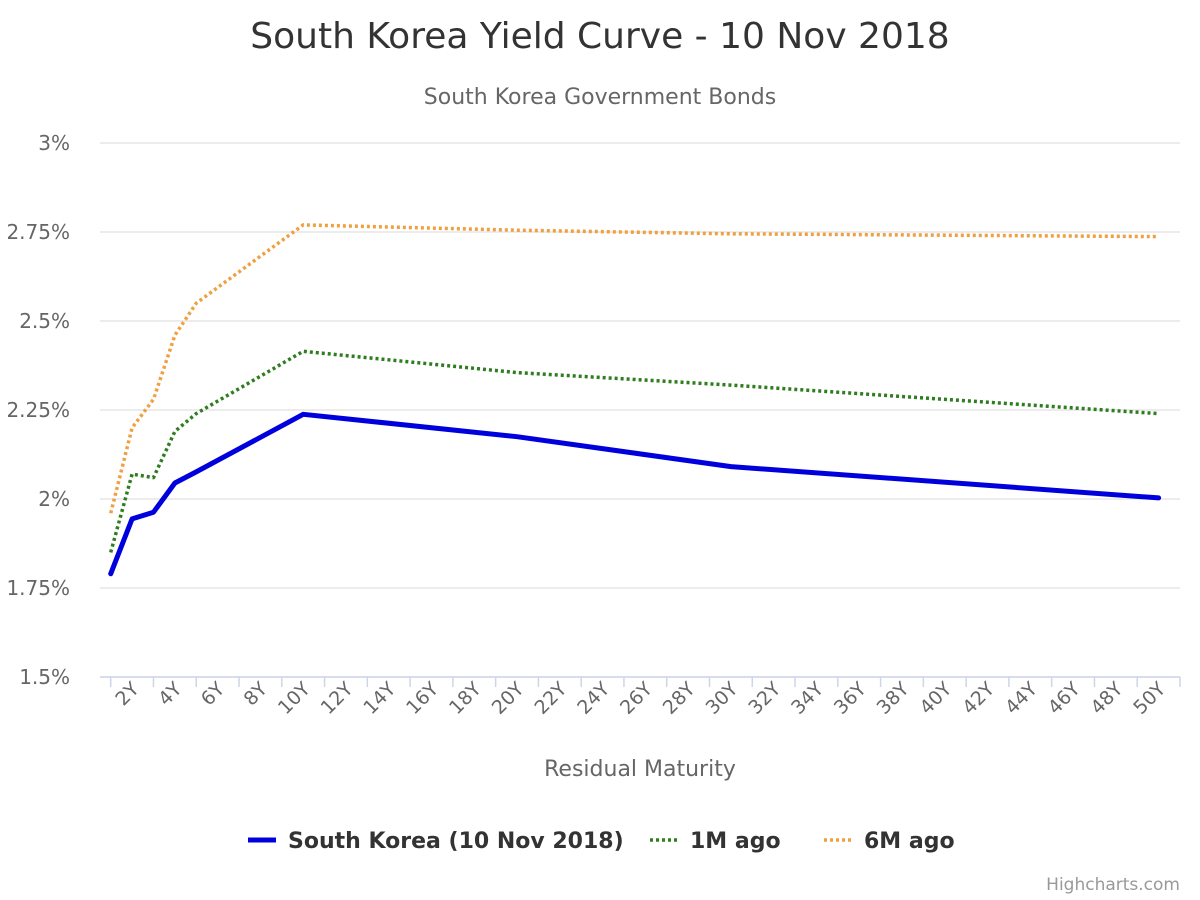 The height and width of the screenshot is (900, 1200). Describe the element at coordinates (893, 698) in the screenshot. I see `x-tick-label: 38Y` at that location.